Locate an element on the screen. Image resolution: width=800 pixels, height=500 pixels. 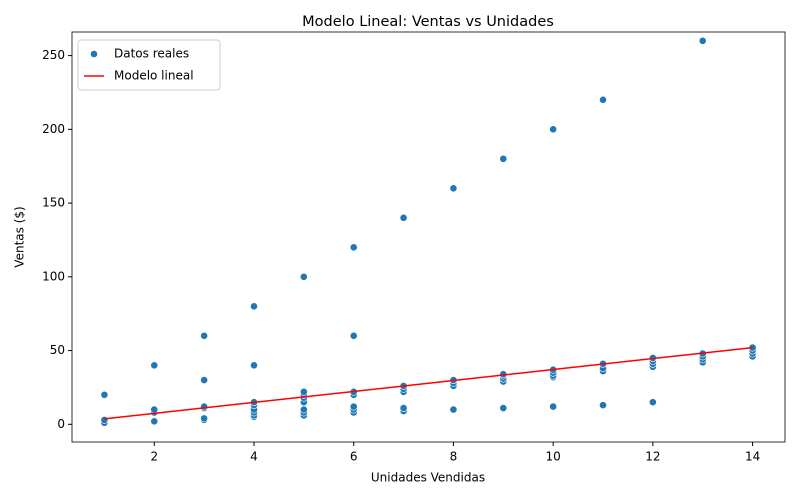
y-tick-label: 100 is located at coordinates (53, 276).